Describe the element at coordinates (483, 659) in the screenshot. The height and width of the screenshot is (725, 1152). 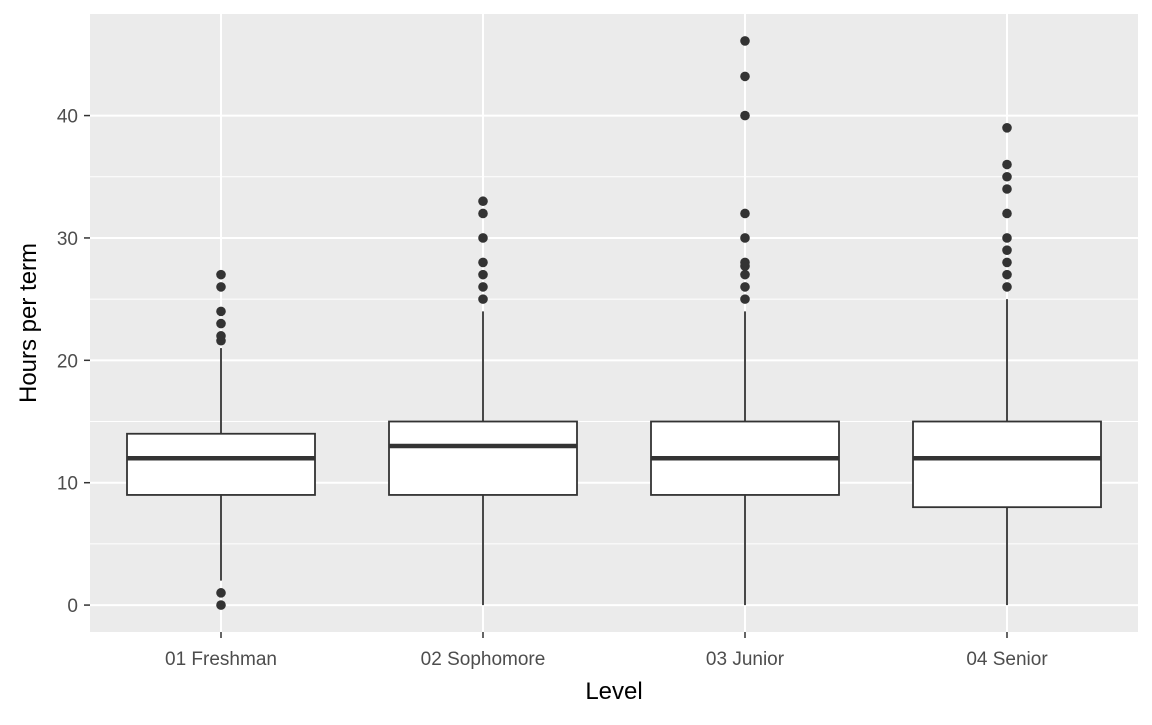
I see `x-tick-label: 02 Sophomore` at that location.